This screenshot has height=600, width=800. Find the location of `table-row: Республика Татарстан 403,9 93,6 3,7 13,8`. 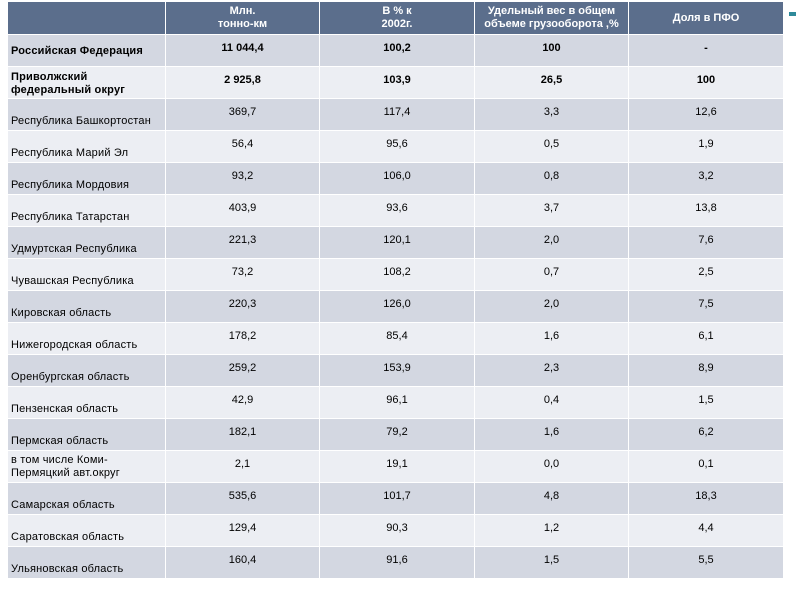

table-row: Республика Татарстан 403,9 93,6 3,7 13,8 is located at coordinates (395, 210).